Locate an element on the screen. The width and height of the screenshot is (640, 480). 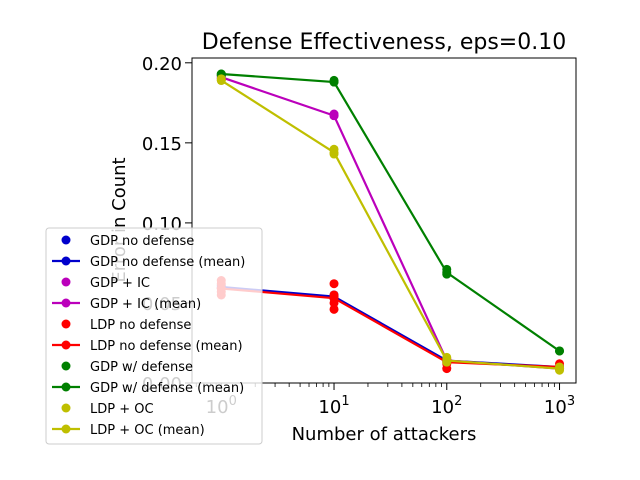
legend-entry: GDP w/ defense is located at coordinates (127, 367).